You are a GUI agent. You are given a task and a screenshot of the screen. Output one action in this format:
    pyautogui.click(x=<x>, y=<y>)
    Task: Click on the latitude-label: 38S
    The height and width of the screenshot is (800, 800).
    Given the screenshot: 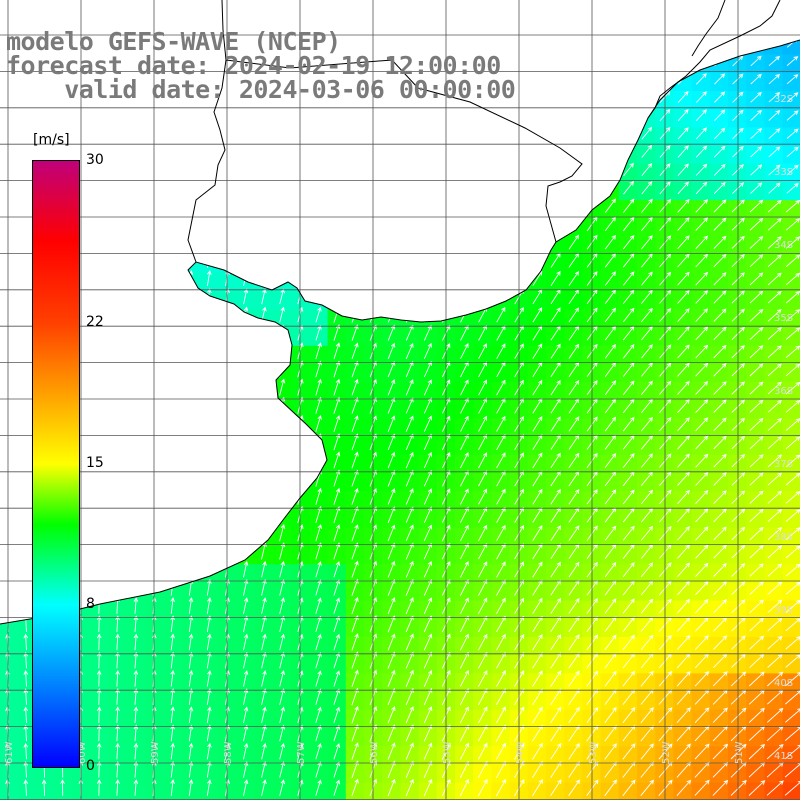 What is the action you would take?
    pyautogui.click(x=783, y=537)
    